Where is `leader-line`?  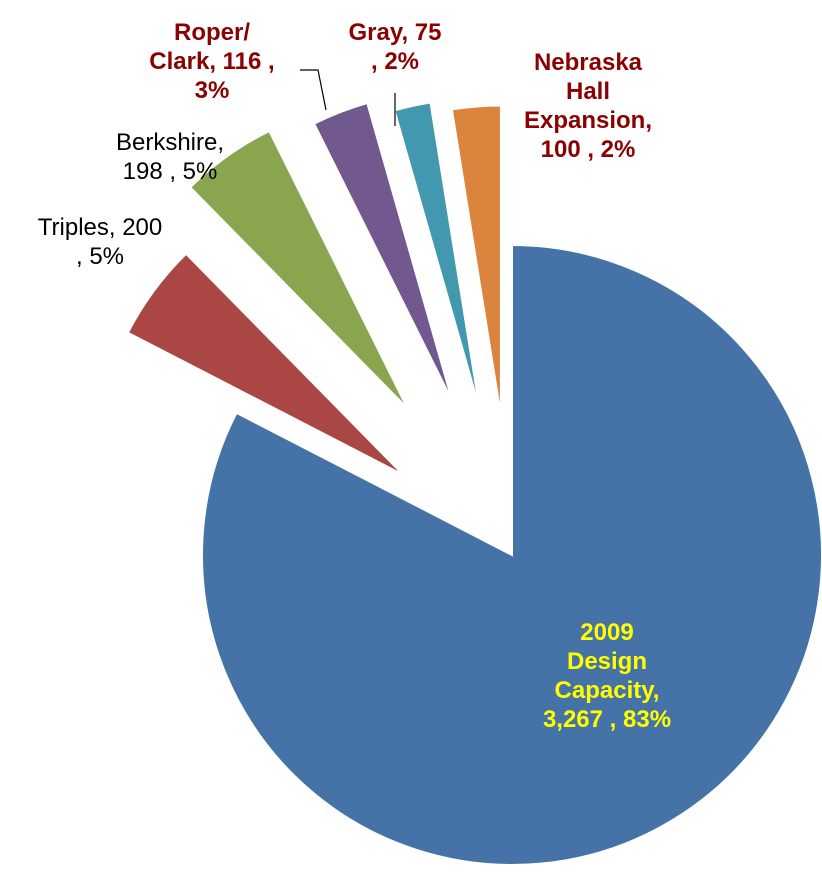 leader-line is located at coordinates (313, 90).